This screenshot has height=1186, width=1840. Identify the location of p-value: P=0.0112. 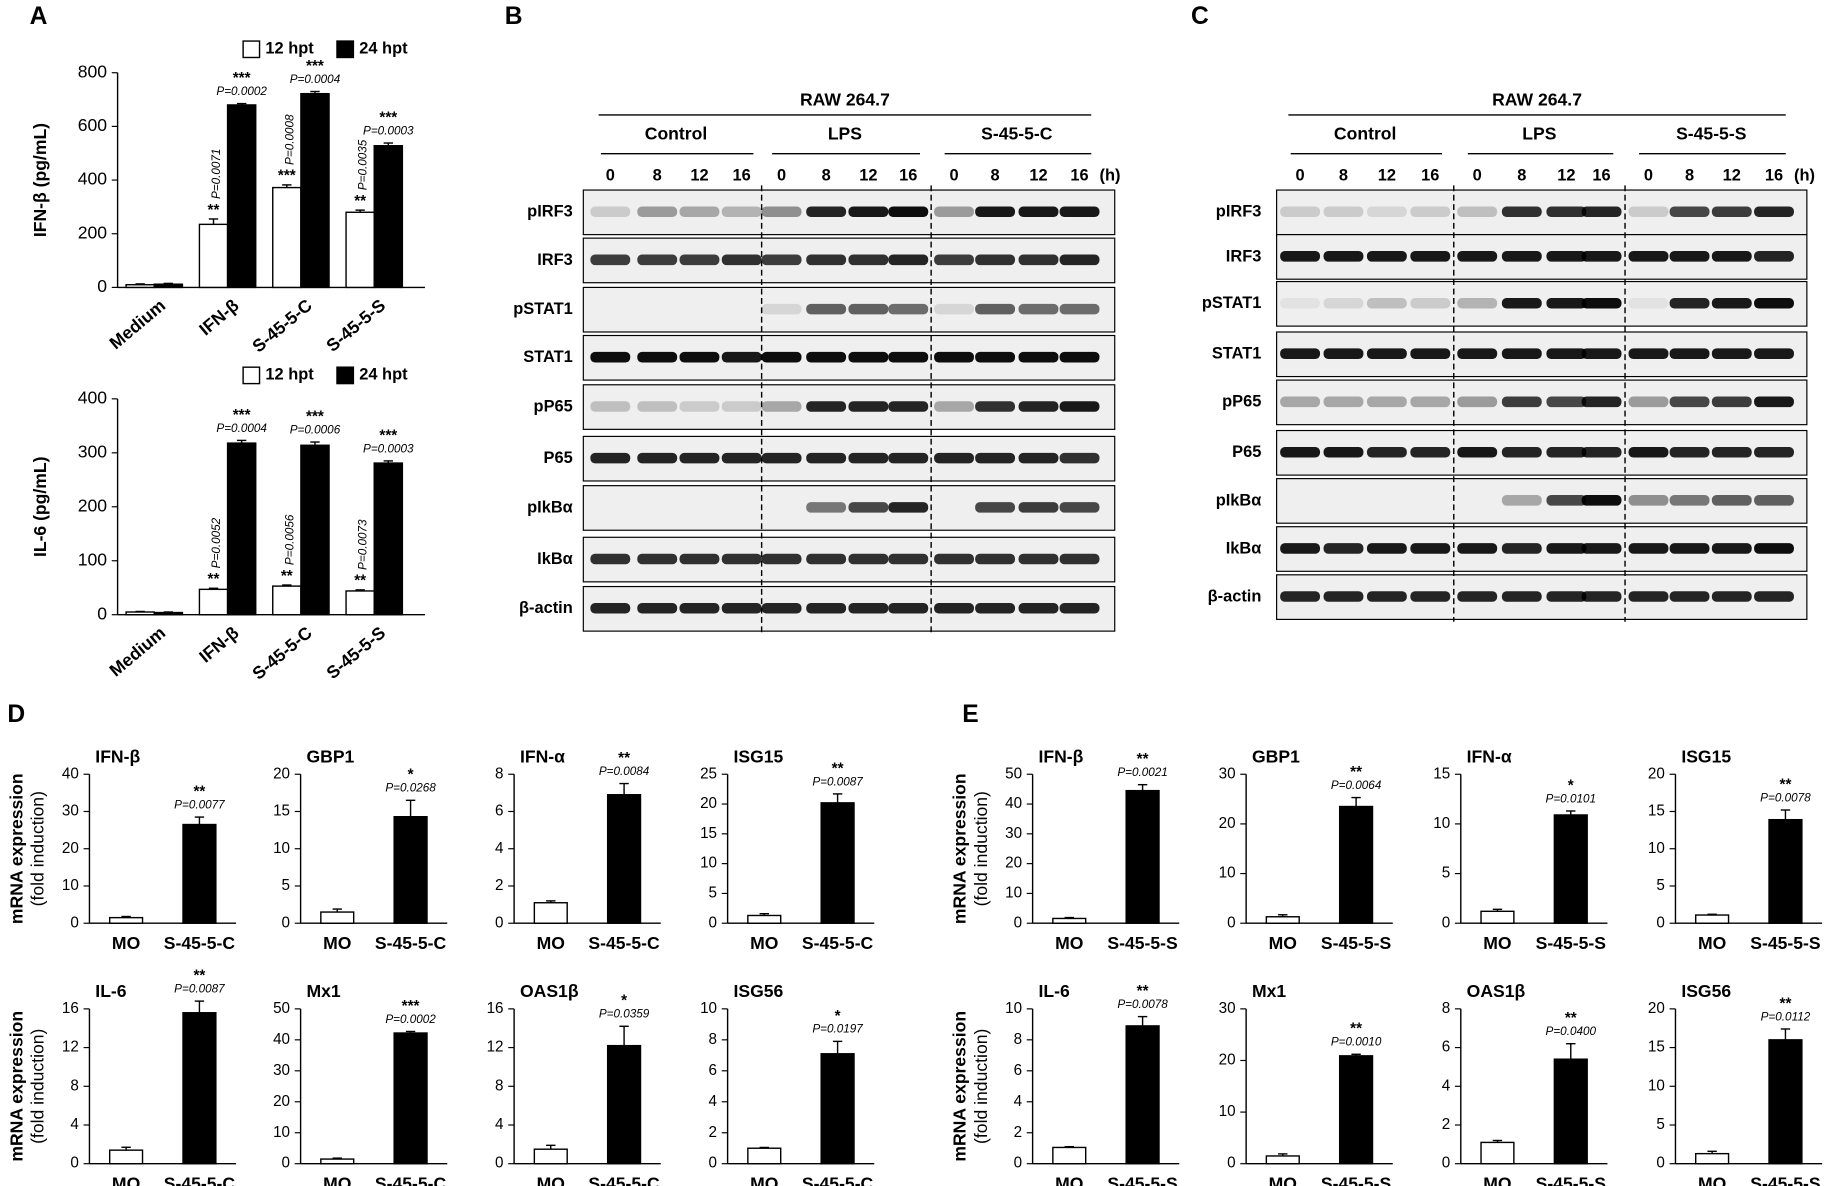
(1786, 1016).